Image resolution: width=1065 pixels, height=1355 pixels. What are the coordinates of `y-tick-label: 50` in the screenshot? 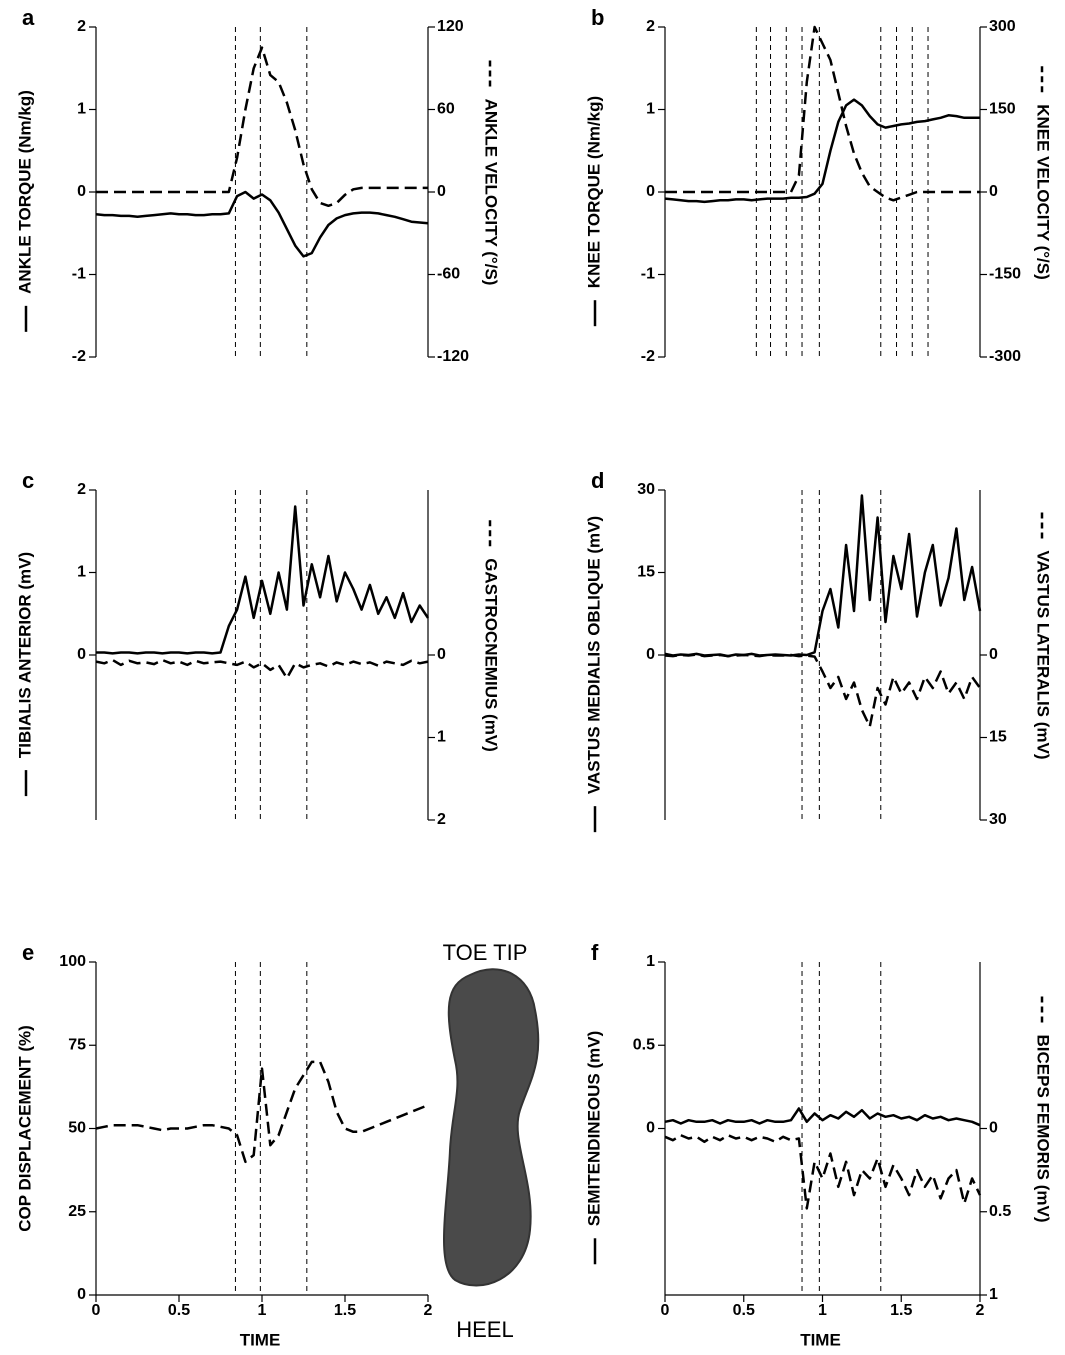 It's located at (77, 1128).